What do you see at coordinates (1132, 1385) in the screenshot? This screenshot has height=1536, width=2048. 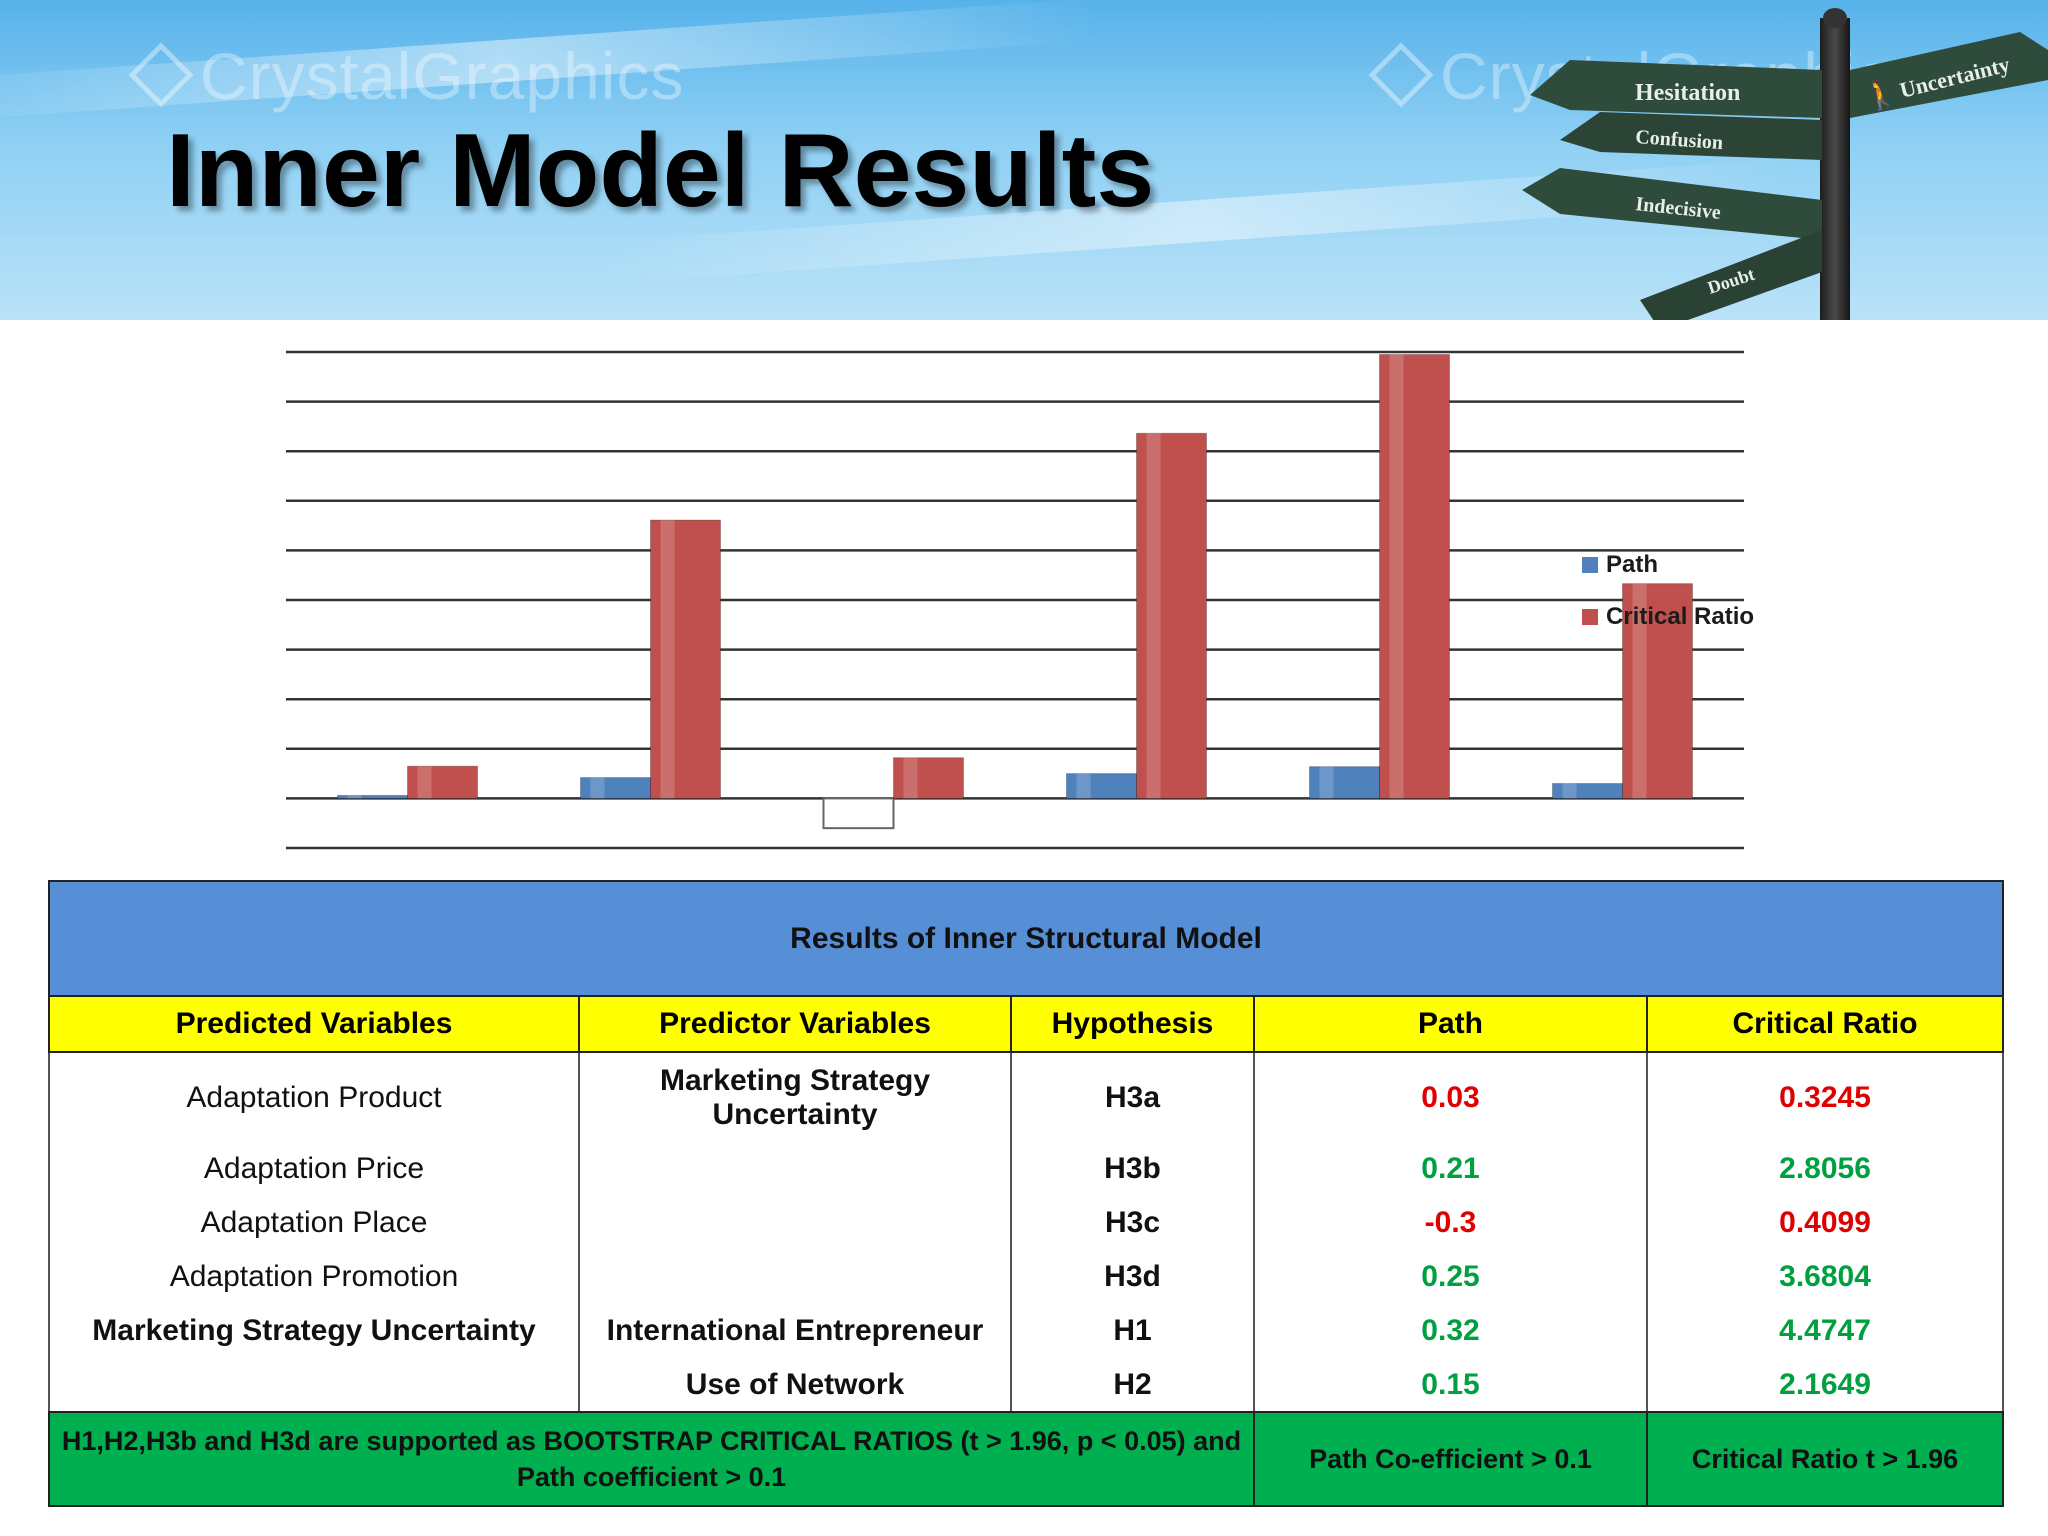 I see `hypothesis-cell: H2` at bounding box center [1132, 1385].